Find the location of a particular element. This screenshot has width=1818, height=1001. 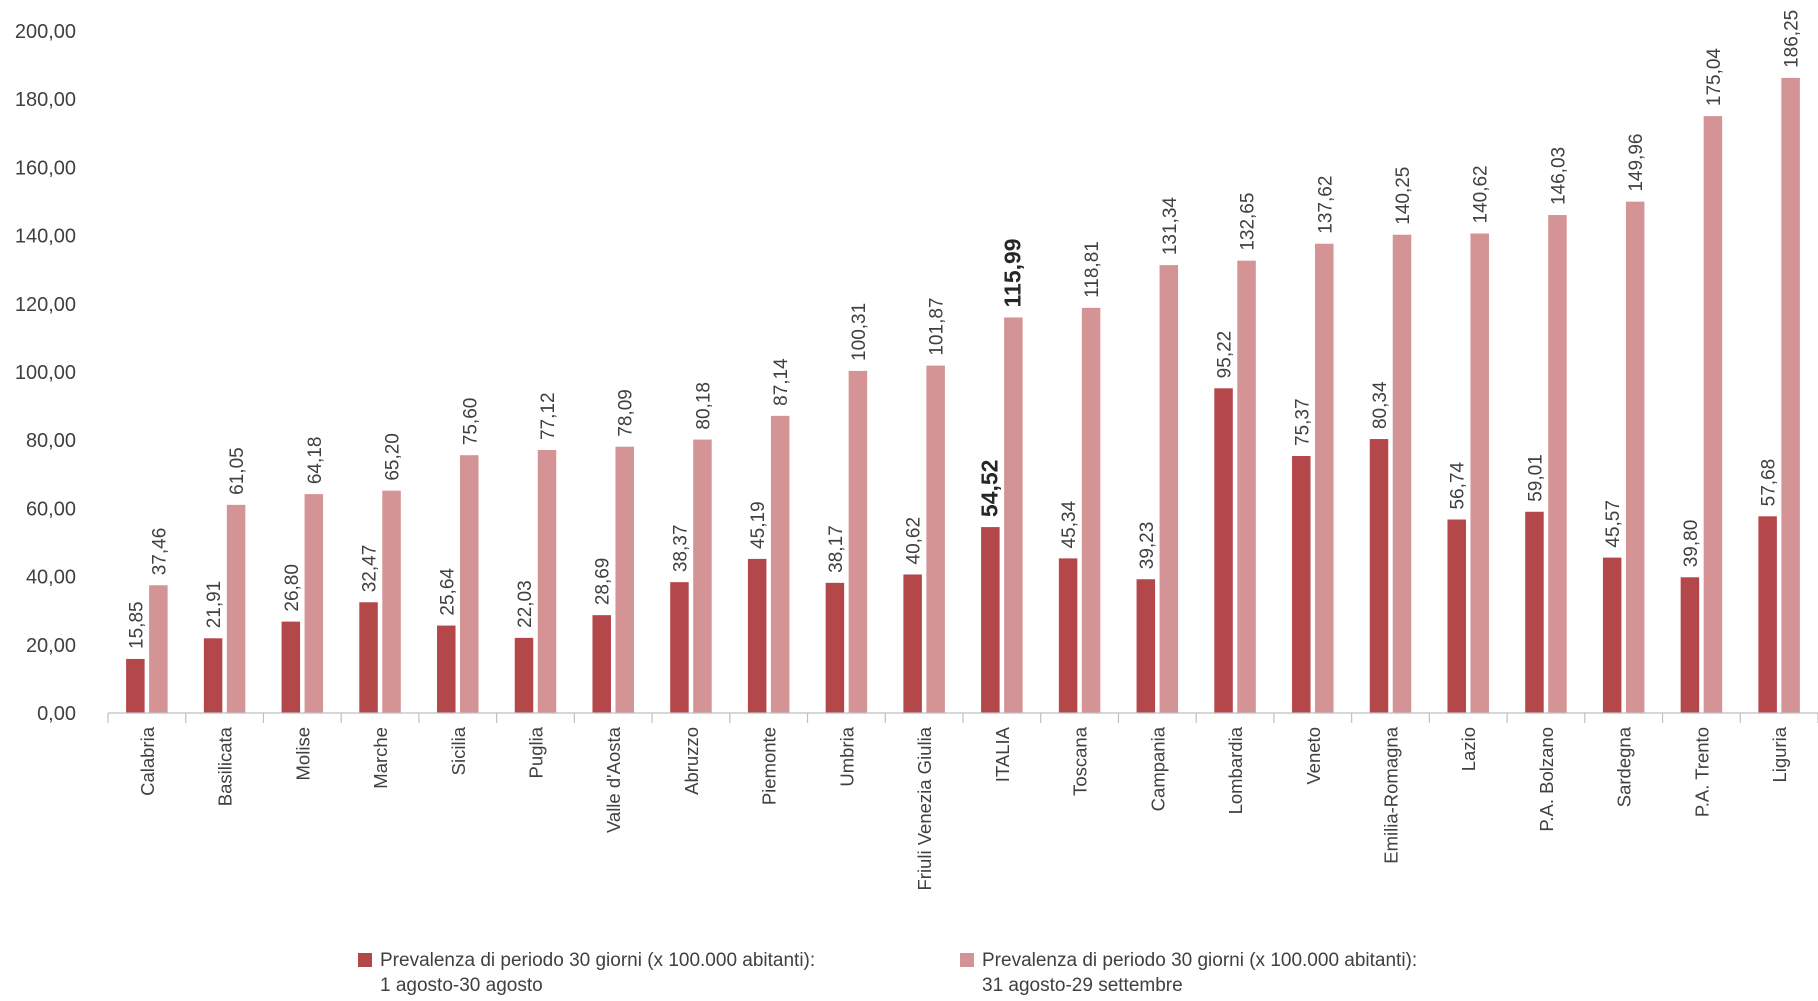

data-label-series-2: 87,14 is located at coordinates (781, 382).